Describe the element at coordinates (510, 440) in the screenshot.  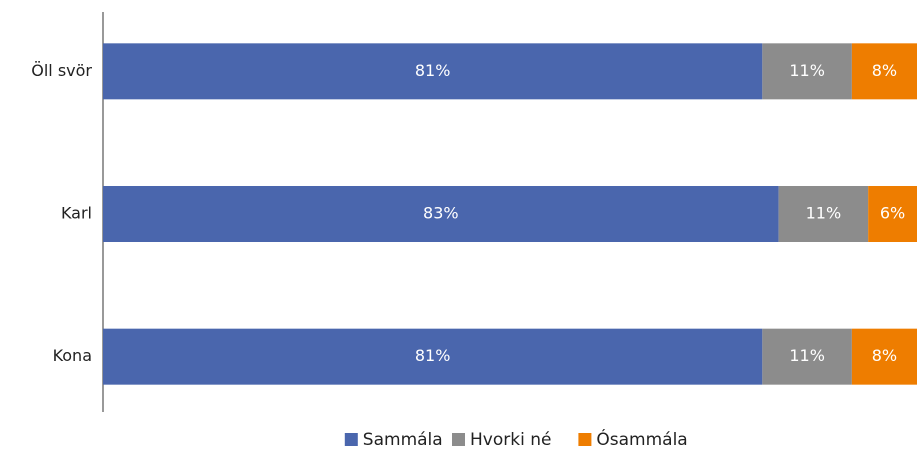
I see `legend-label: Hvorki né` at that location.